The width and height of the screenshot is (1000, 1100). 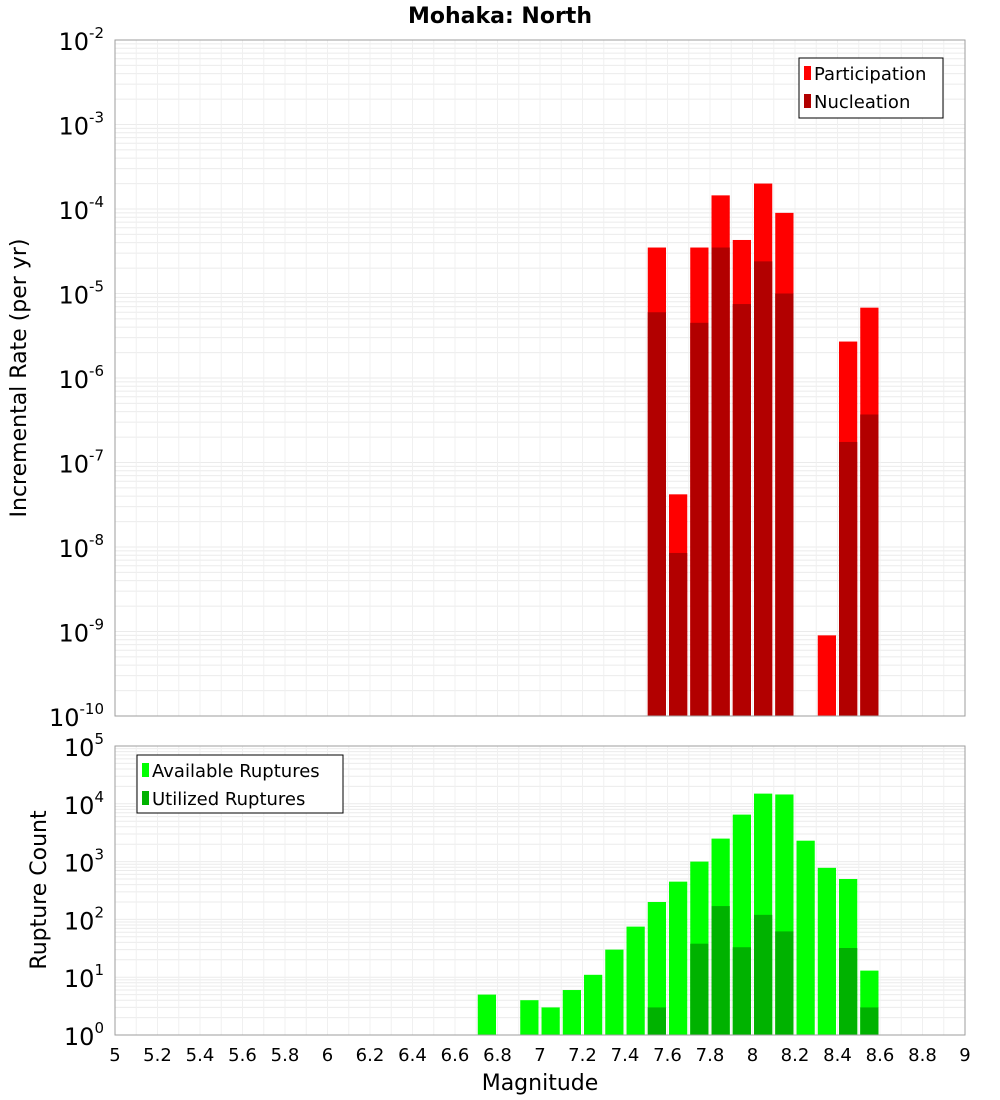 What do you see at coordinates (84, 890) in the screenshot?
I see `y-tick-labels: 10⁵ 10⁴ 10³ 10² 10¹ 10⁰` at bounding box center [84, 890].